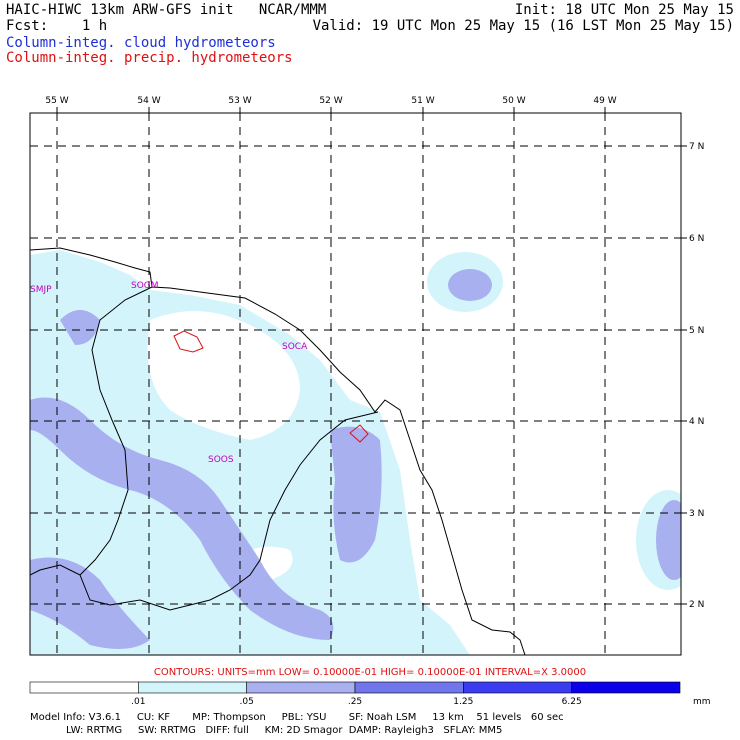 The width and height of the screenshot is (740, 740). Describe the element at coordinates (572, 702) in the screenshot. I see `colorbar-tick: 6.25` at that location.